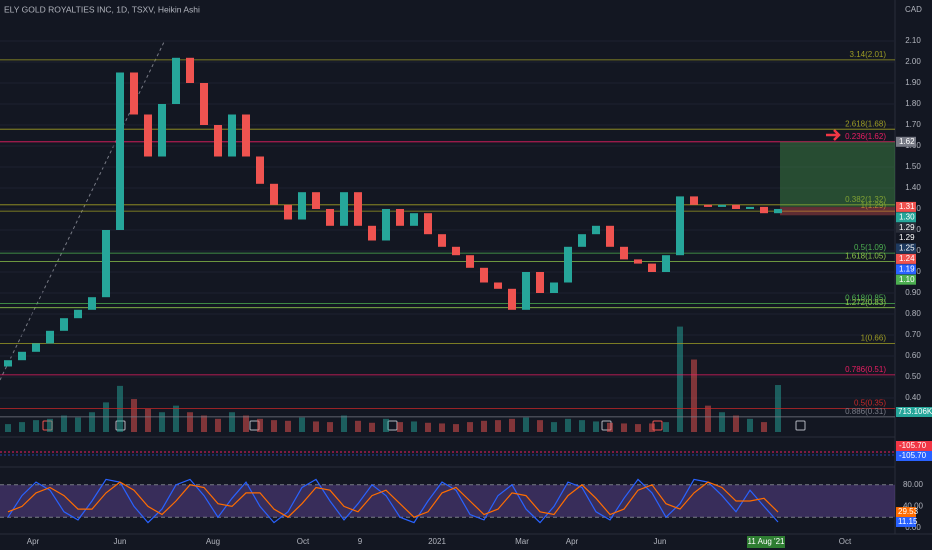 The image size is (932, 550). I want to click on stoch-tick-label: 40.00, so click(913, 506).